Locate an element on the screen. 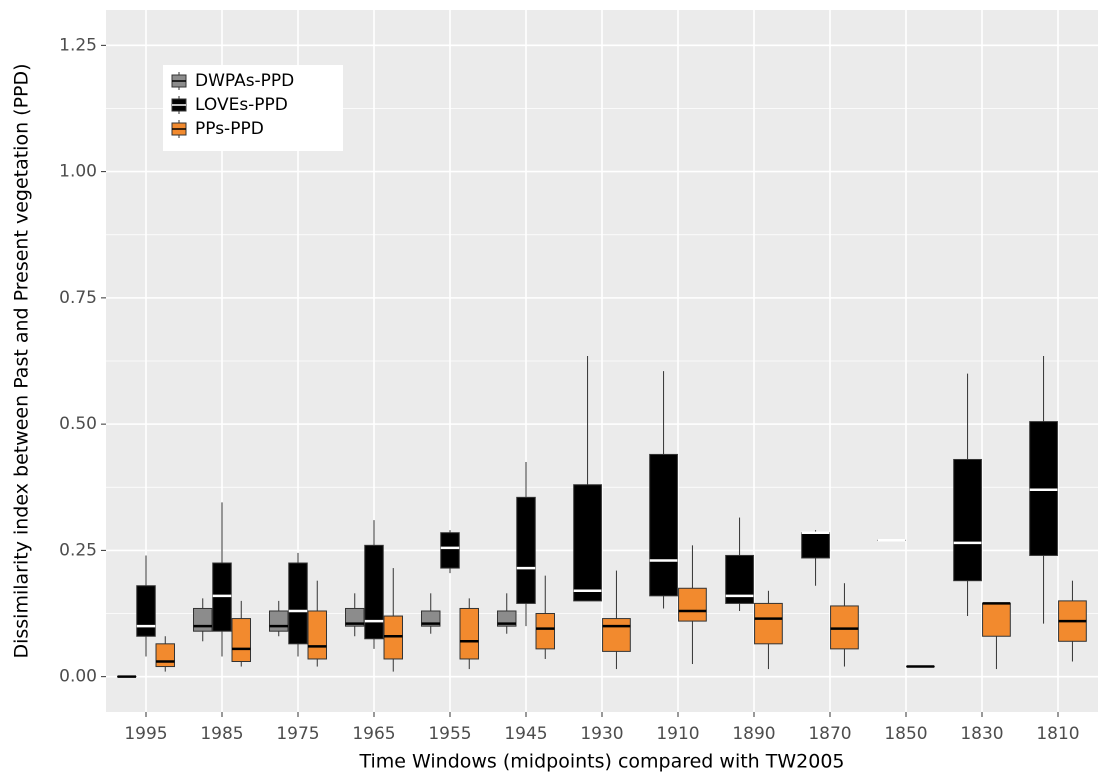  x-tick-label: 1945 is located at coordinates (525, 734).